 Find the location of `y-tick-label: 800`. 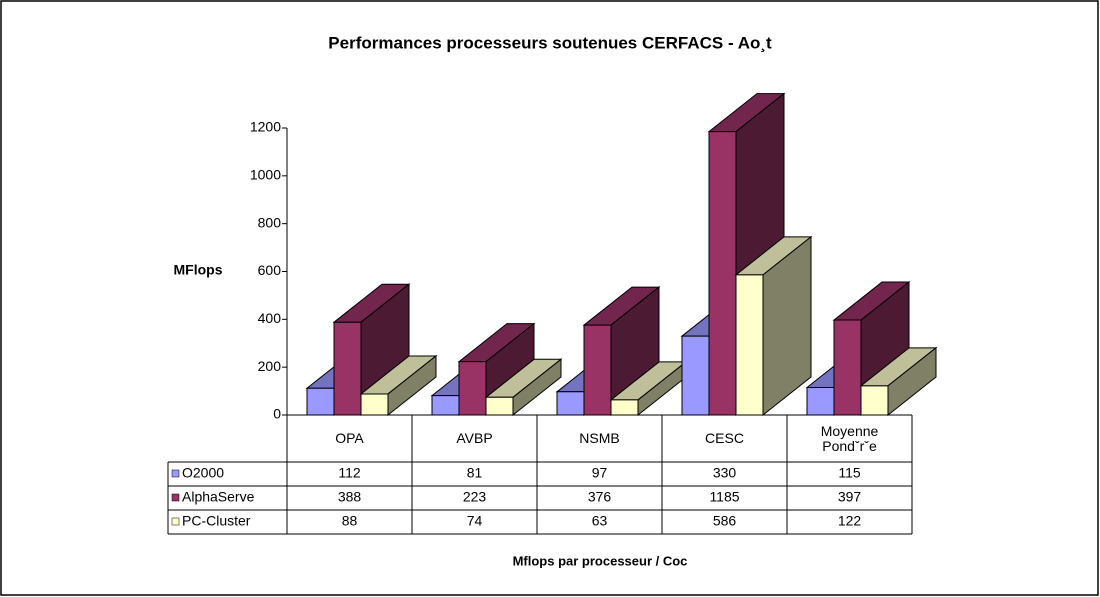

y-tick-label: 800 is located at coordinates (270, 222).